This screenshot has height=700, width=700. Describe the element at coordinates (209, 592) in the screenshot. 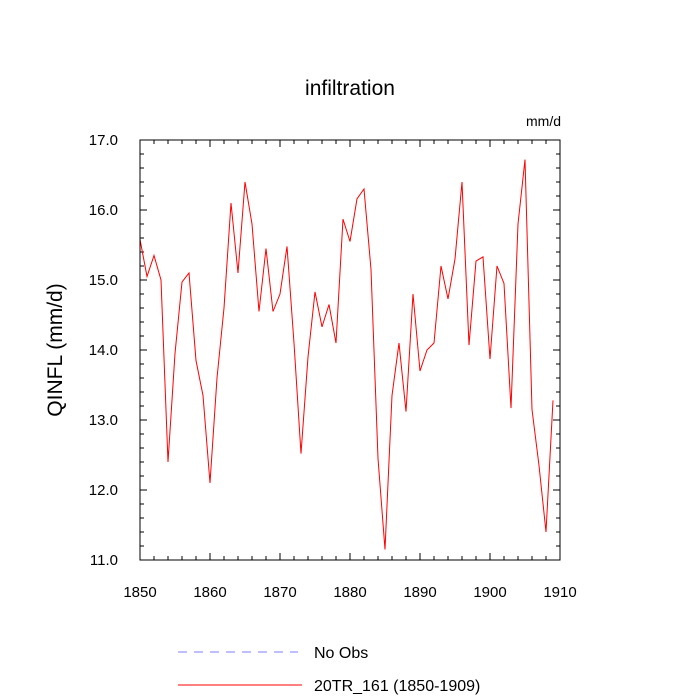

I see `x-tick-label: 1860` at that location.